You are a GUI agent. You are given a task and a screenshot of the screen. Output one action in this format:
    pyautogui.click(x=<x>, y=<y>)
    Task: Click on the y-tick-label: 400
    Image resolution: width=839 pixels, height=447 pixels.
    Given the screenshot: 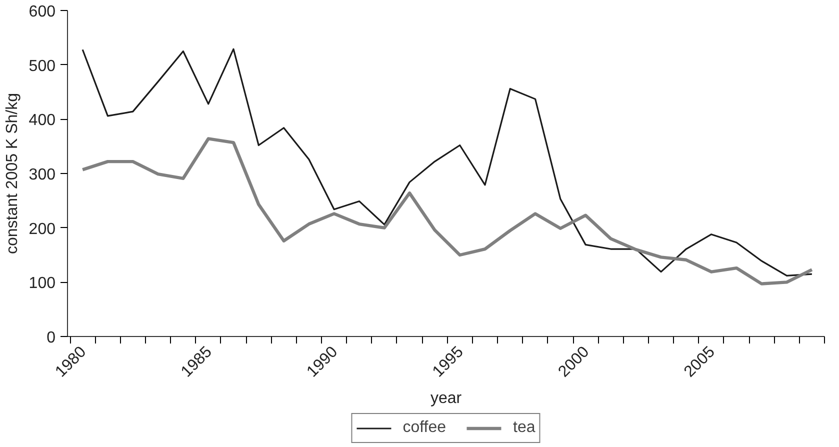 What is the action you would take?
    pyautogui.click(x=42, y=121)
    